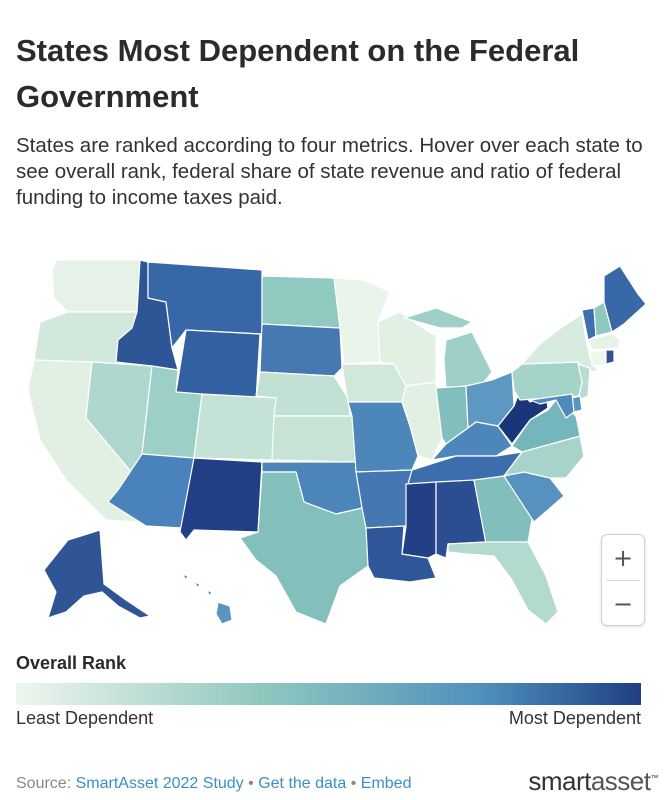  What do you see at coordinates (584, 382) in the screenshot?
I see `state-nj` at bounding box center [584, 382].